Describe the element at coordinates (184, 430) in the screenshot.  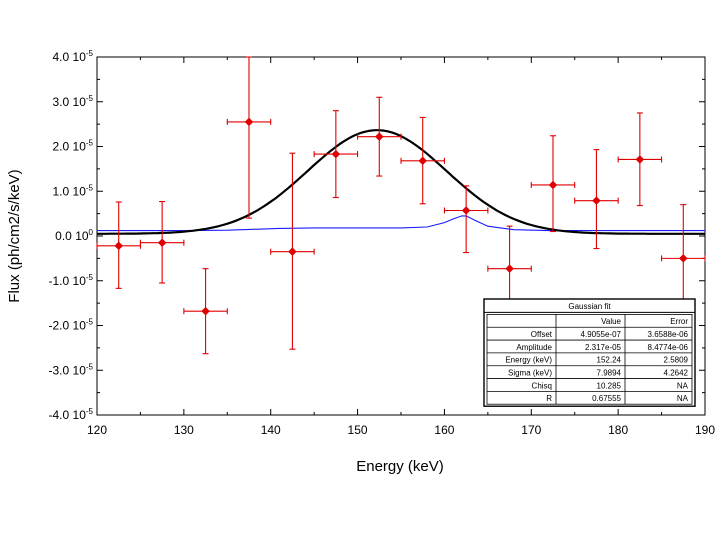
I see `x-tick-label: 130` at that location.